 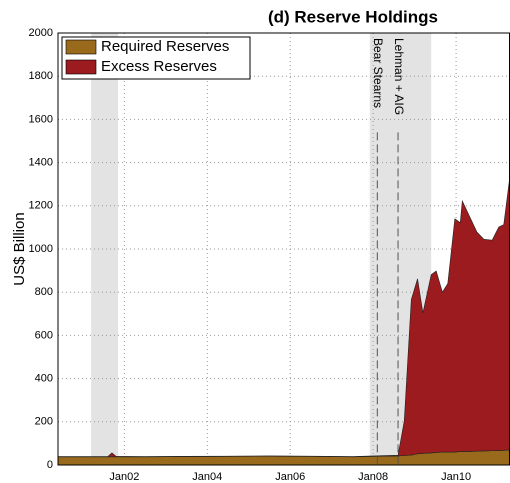 I want to click on legend-label: Excess Reserves, so click(x=159, y=66).